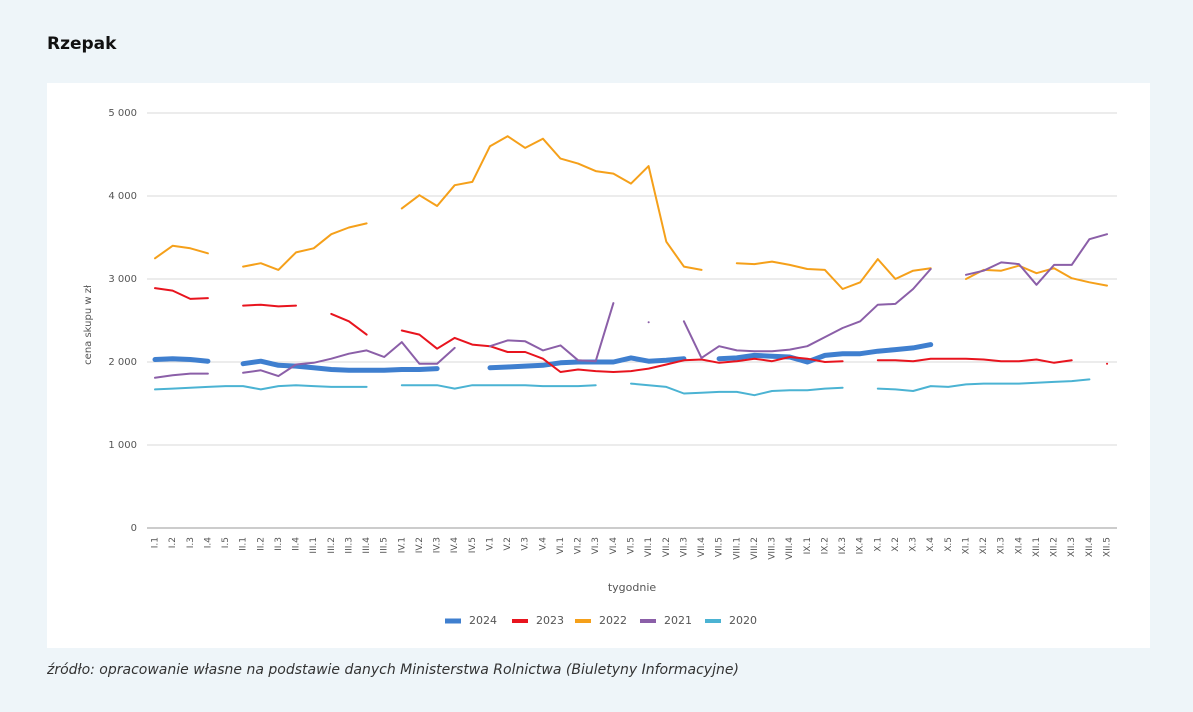 The image size is (1193, 712). I want to click on x-tick-label: IV.5, so click(473, 545).